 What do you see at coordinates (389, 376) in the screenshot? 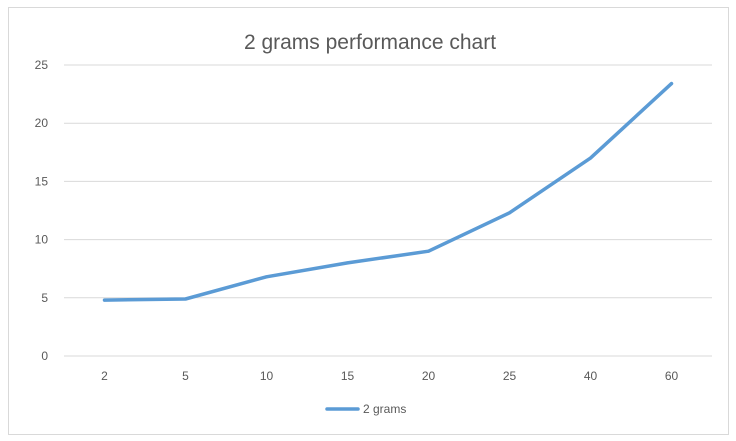
I see `x-axis-ticks: 2 5 10 15 20 25 40 60` at bounding box center [389, 376].